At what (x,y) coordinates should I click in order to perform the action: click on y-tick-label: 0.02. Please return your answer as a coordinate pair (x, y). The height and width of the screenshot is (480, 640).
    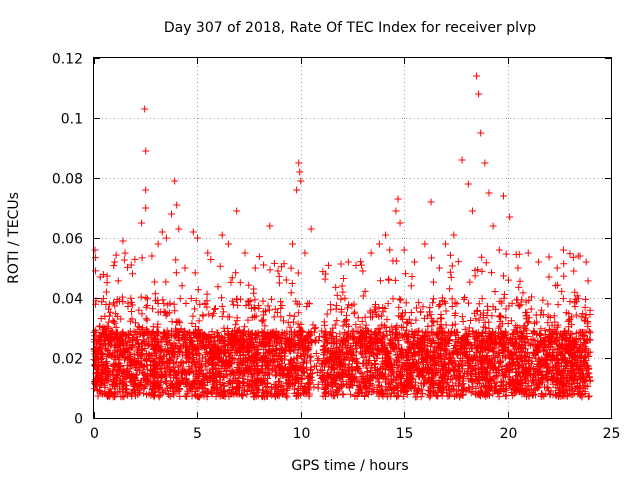
    Looking at the image, I should click on (67, 360).